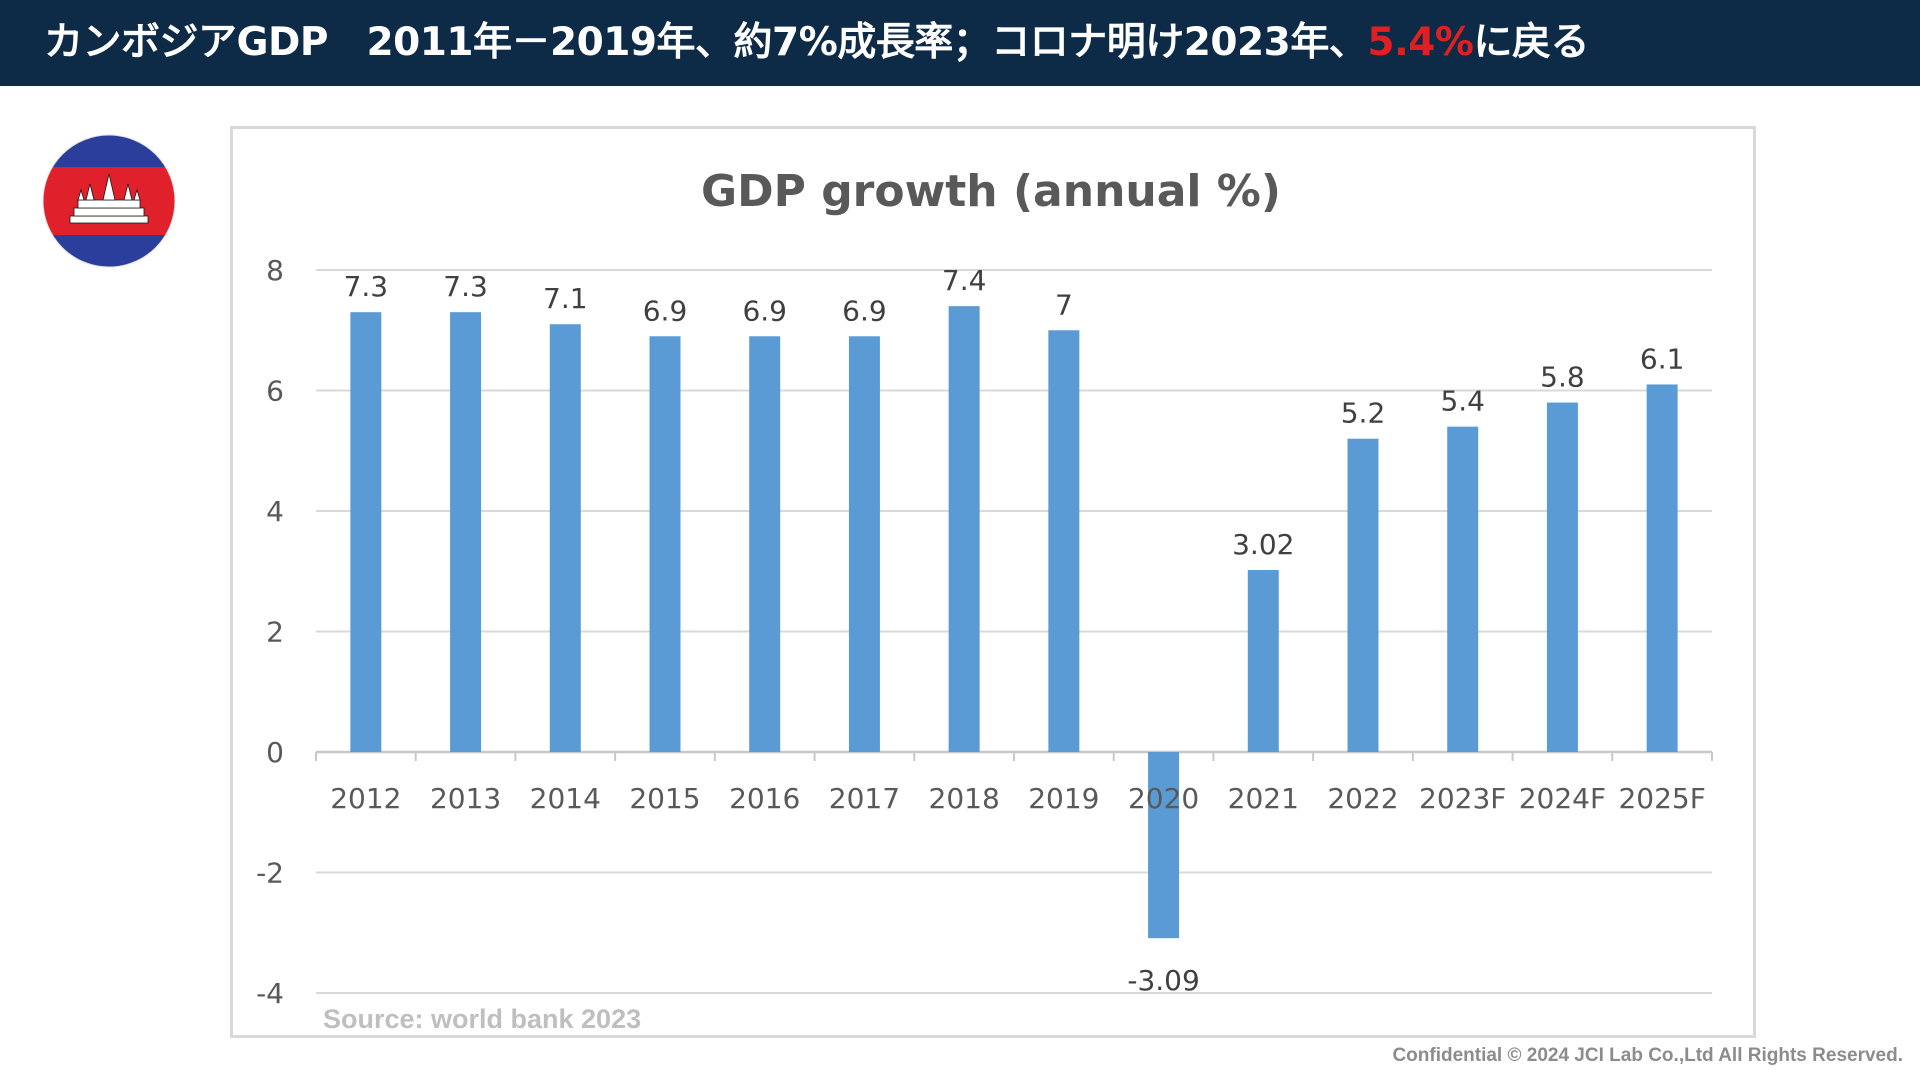  Describe the element at coordinates (1420, 42) in the screenshot. I see `title-highlight: 5.4%` at that location.